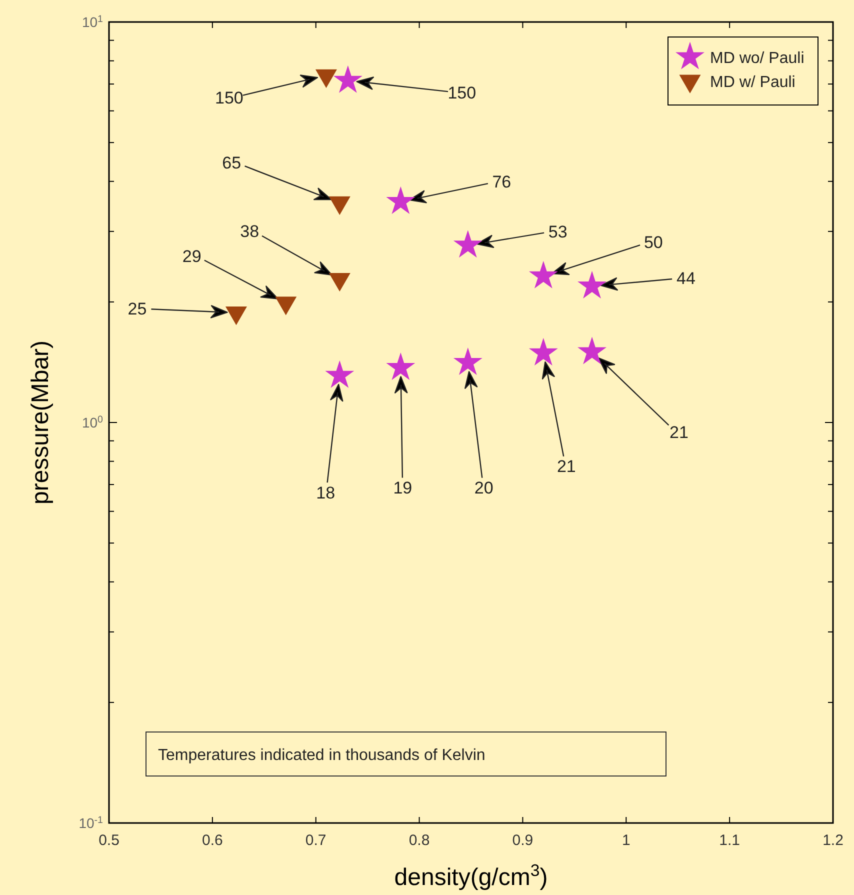 This screenshot has height=895, width=854. Describe the element at coordinates (753, 82) in the screenshot. I see `legend-label: MD w/ Pauli` at that location.